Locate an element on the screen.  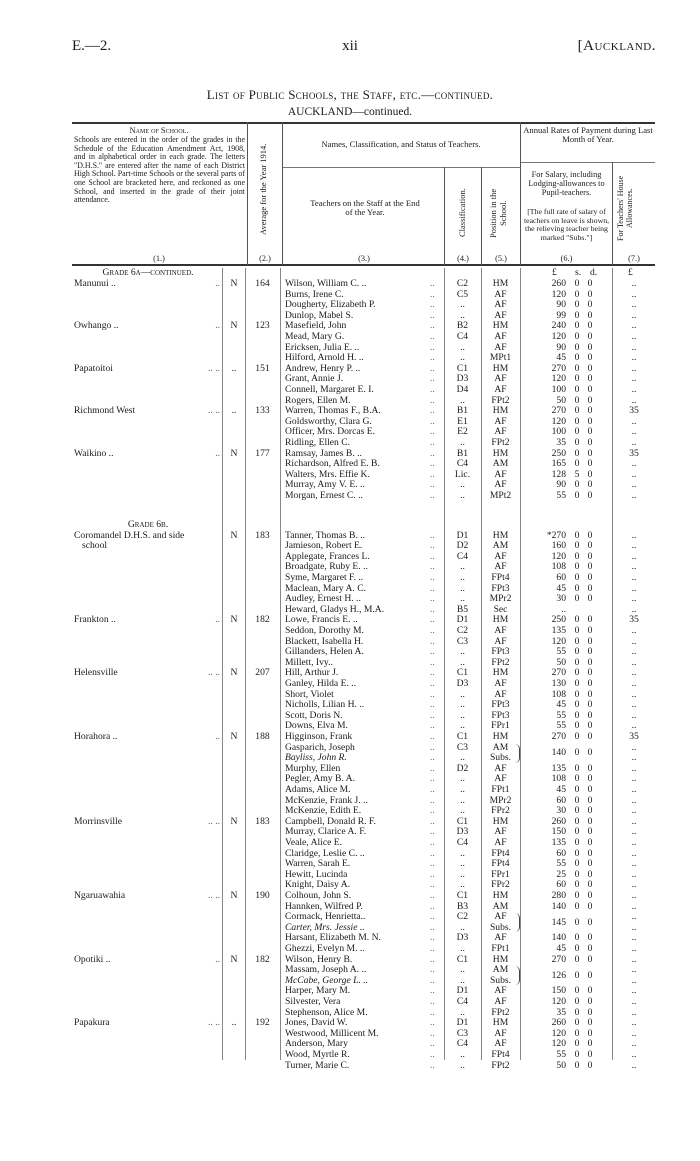
classification: D2 is located at coordinates (462, 768).